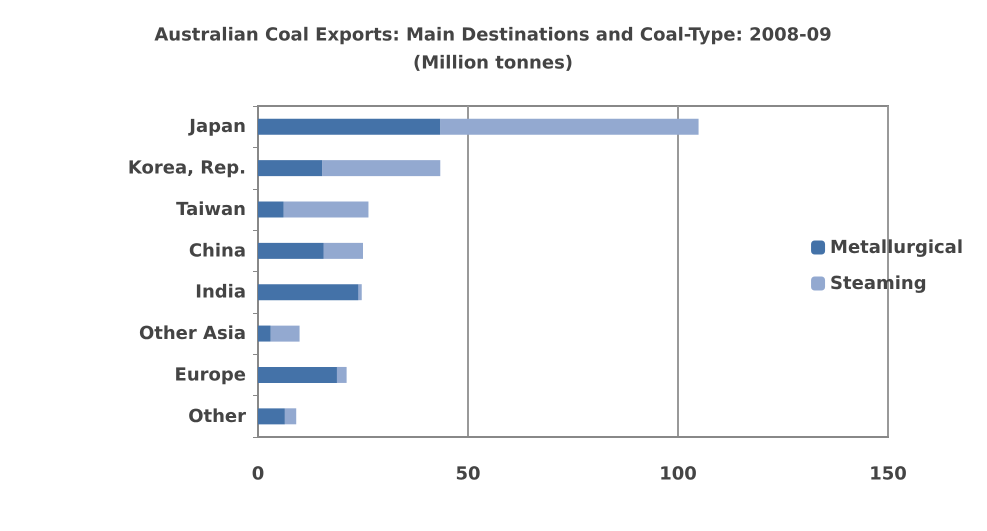 The height and width of the screenshot is (531, 987). I want to click on x-tick-label: 150, so click(888, 474).